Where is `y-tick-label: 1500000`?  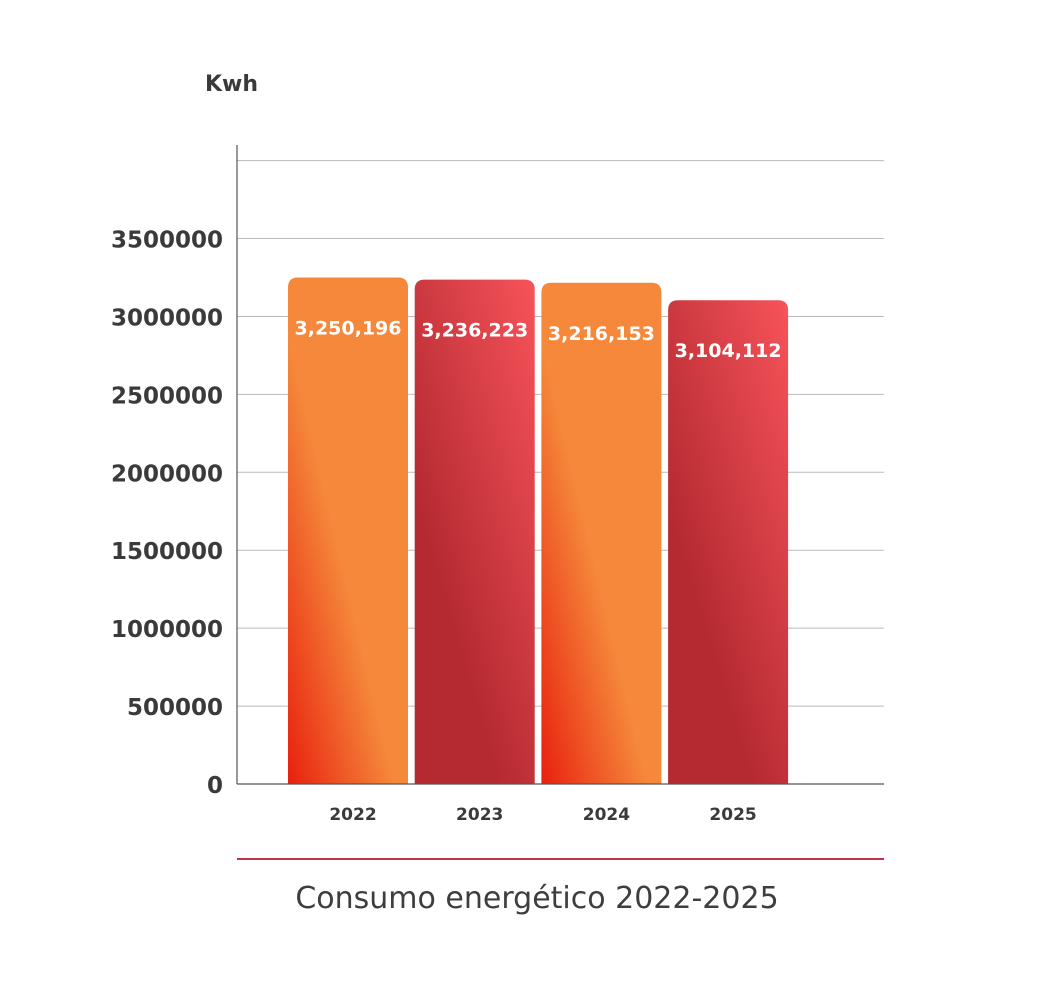
y-tick-label: 1500000 is located at coordinates (167, 552).